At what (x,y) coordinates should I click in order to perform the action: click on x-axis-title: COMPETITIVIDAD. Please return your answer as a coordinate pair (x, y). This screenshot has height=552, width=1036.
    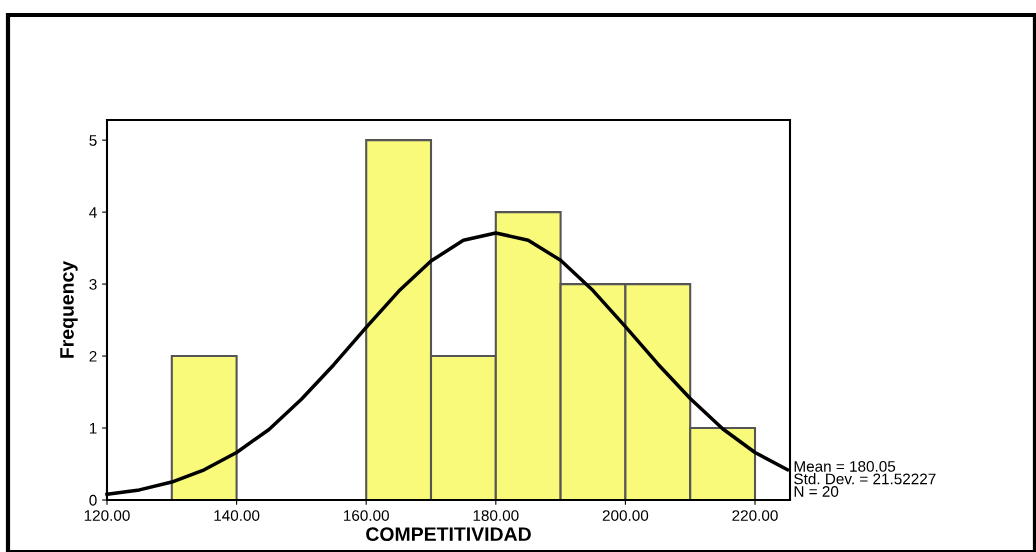
    Looking at the image, I should click on (448, 534).